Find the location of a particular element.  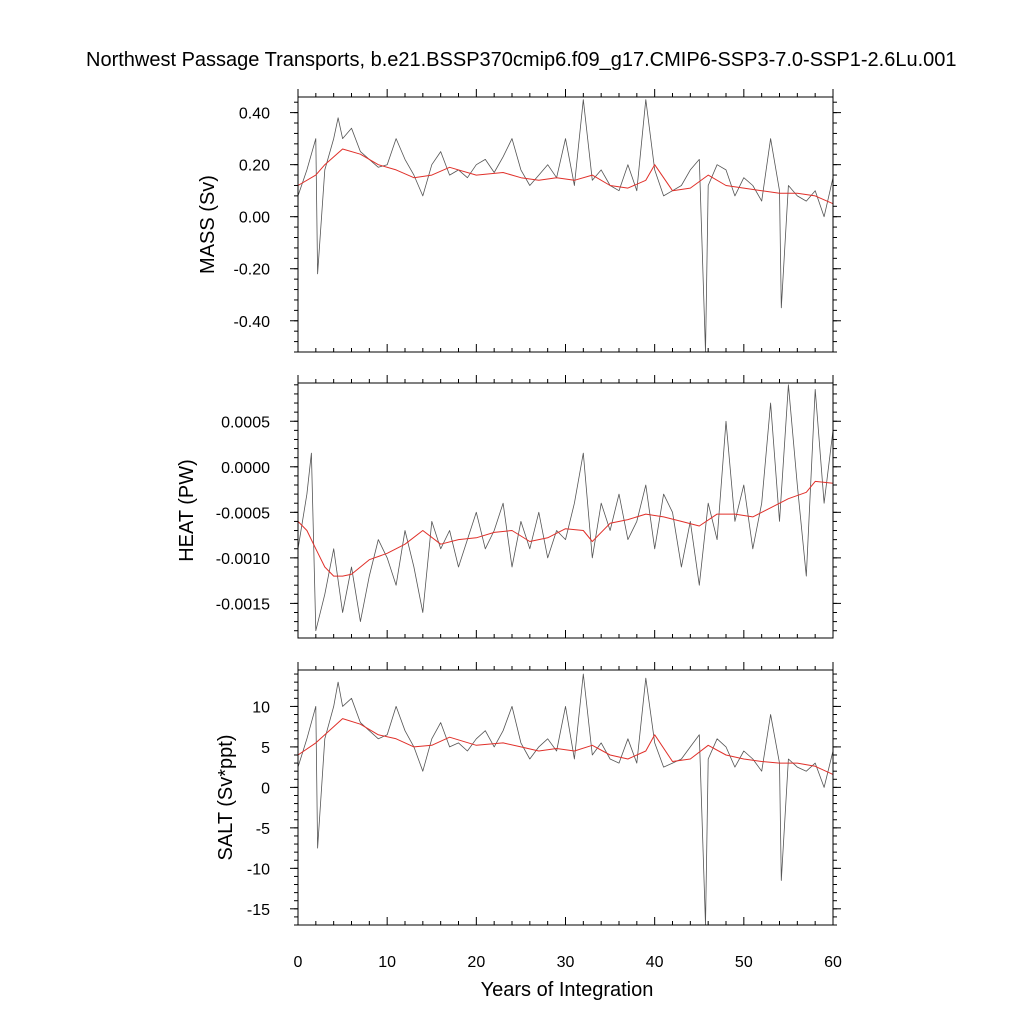

salt-y-tick-label: -10 is located at coordinates (258, 869).